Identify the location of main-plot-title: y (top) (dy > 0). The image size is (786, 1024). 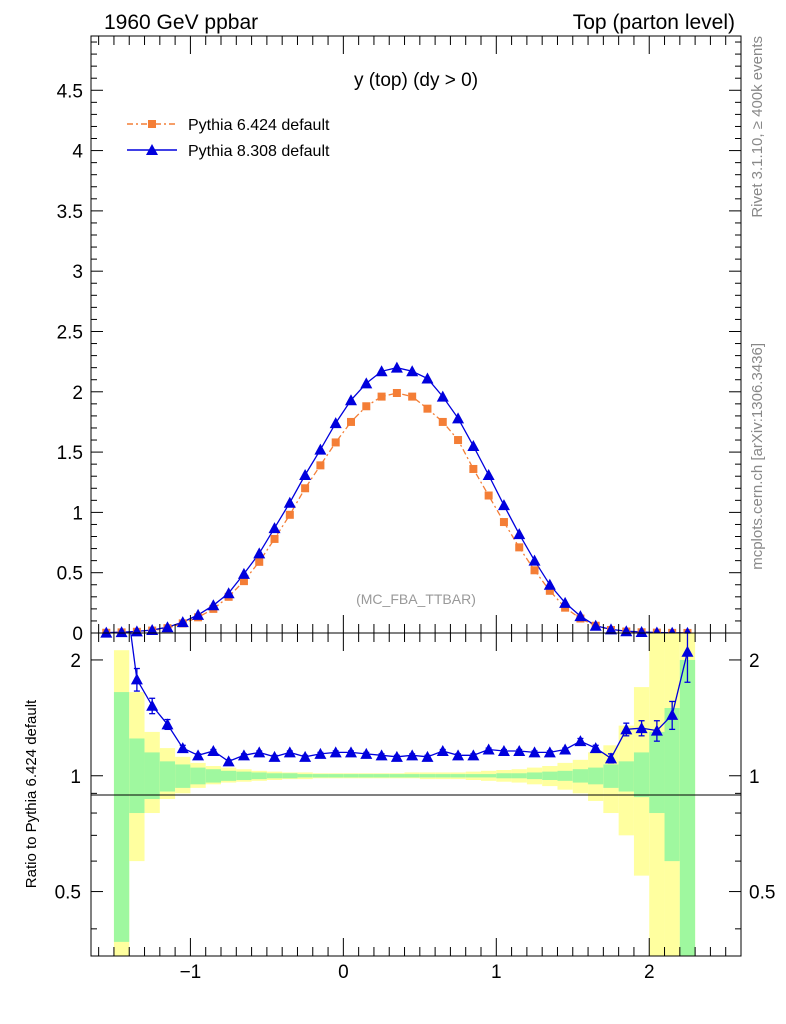
(416, 80).